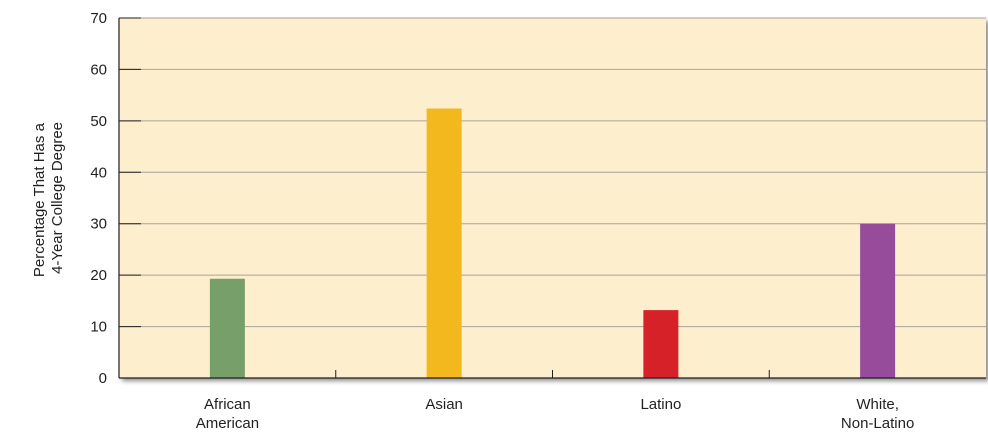  Describe the element at coordinates (98, 224) in the screenshot. I see `y-tick-label: 30` at that location.